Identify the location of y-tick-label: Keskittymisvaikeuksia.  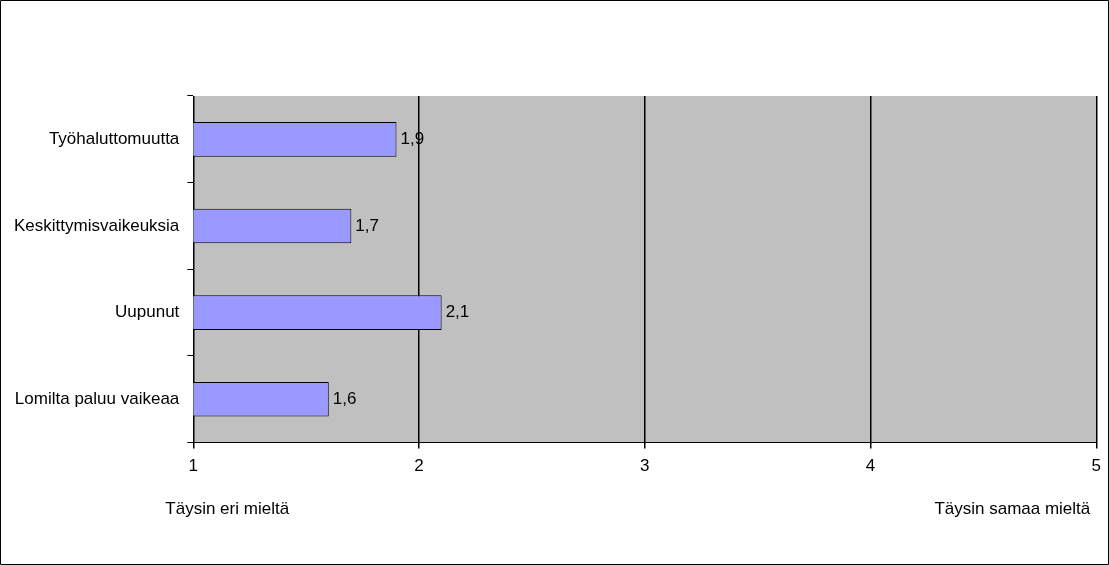
(97, 225).